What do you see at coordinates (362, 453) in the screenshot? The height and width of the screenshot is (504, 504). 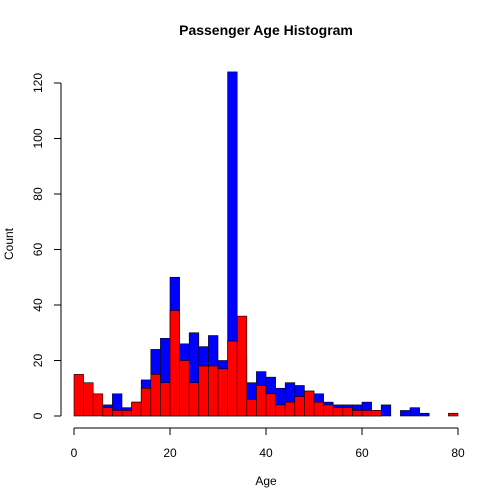 I see `x-tick-label: 60` at bounding box center [362, 453].